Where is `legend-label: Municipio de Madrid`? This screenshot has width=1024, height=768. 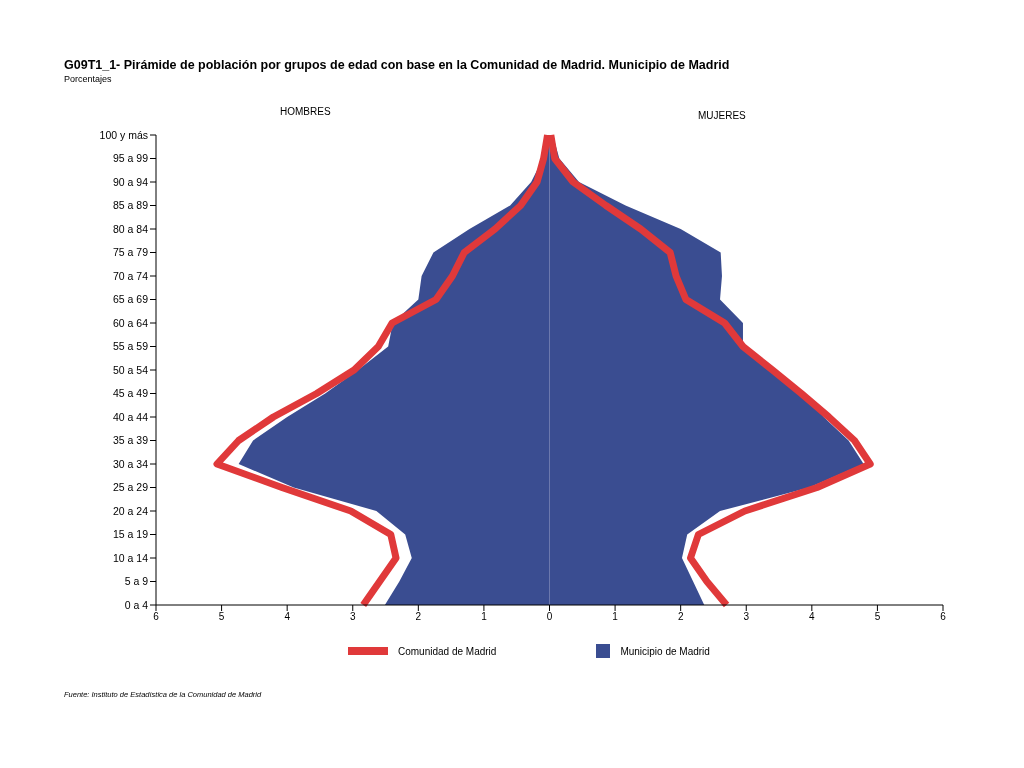 legend-label: Municipio de Madrid is located at coordinates (665, 651).